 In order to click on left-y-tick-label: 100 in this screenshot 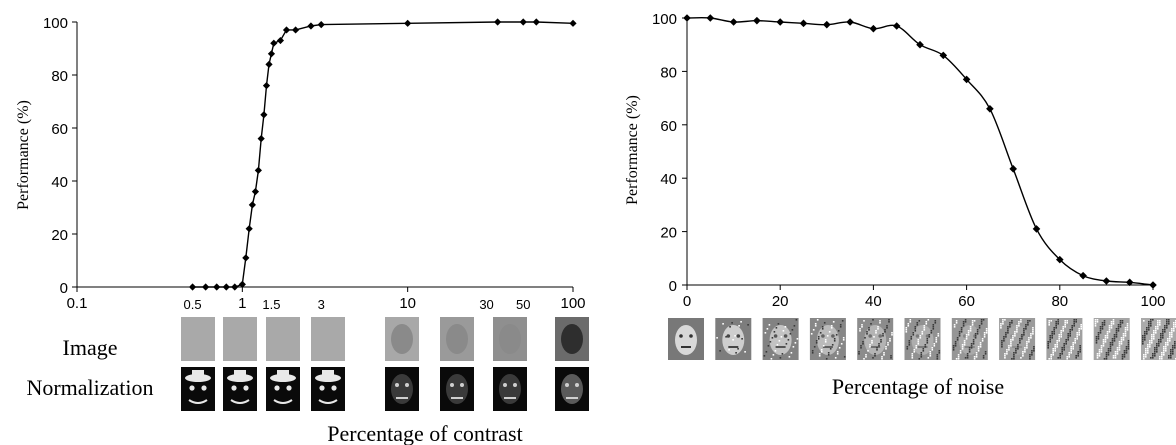, I will do `click(55, 23)`.